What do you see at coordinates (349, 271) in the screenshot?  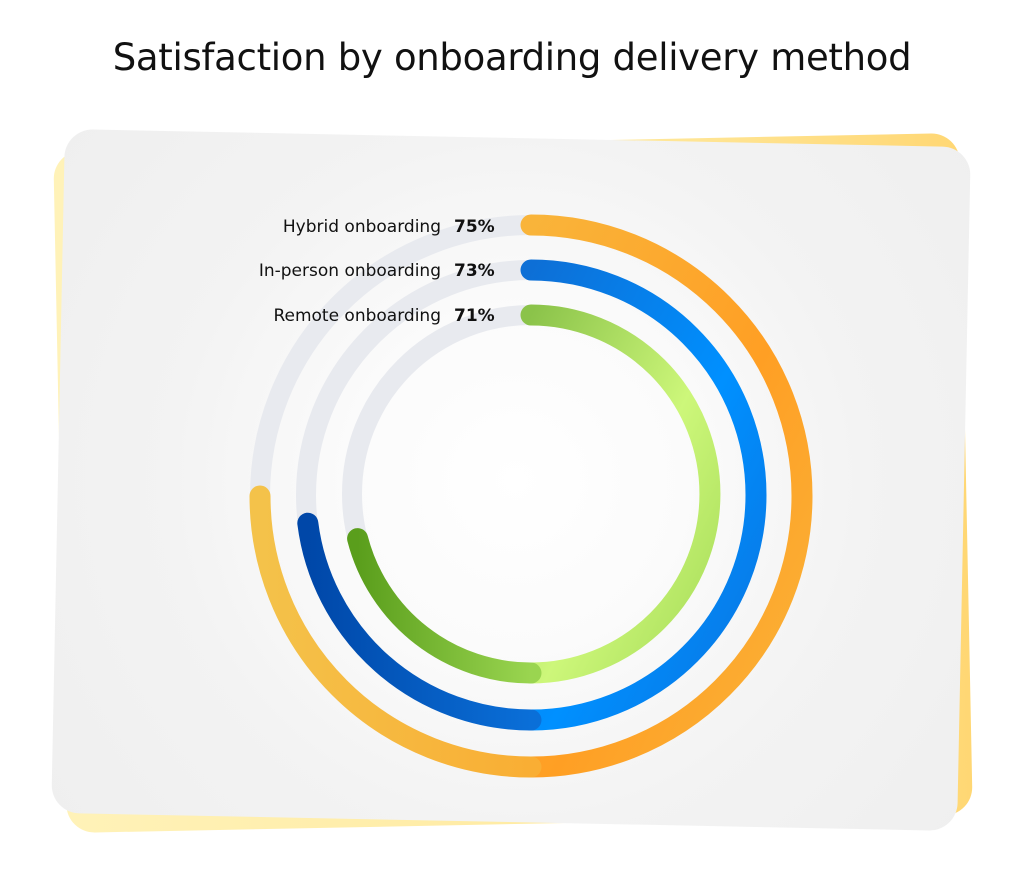 I see `legend-label: In-person onboarding` at bounding box center [349, 271].